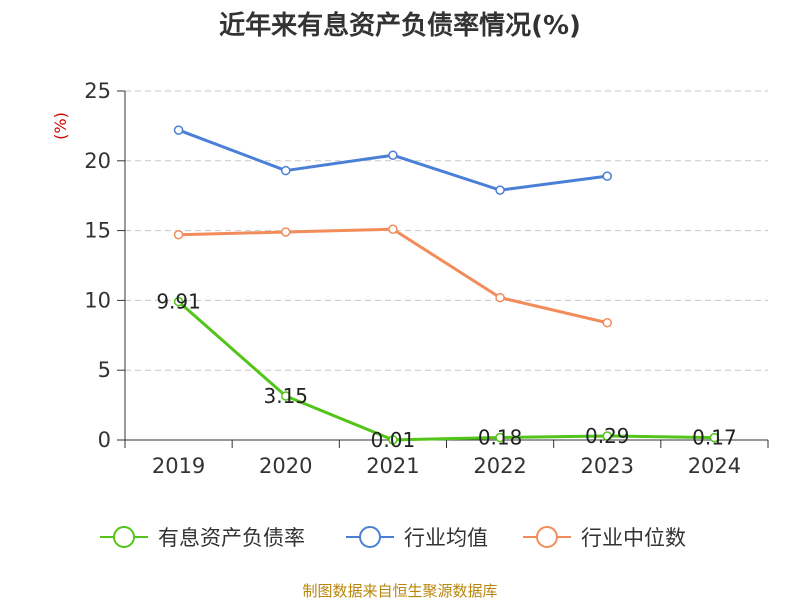  What do you see at coordinates (400, 25) in the screenshot?
I see `chart-title: 近年来有息资产负债率情况(%)` at bounding box center [400, 25].